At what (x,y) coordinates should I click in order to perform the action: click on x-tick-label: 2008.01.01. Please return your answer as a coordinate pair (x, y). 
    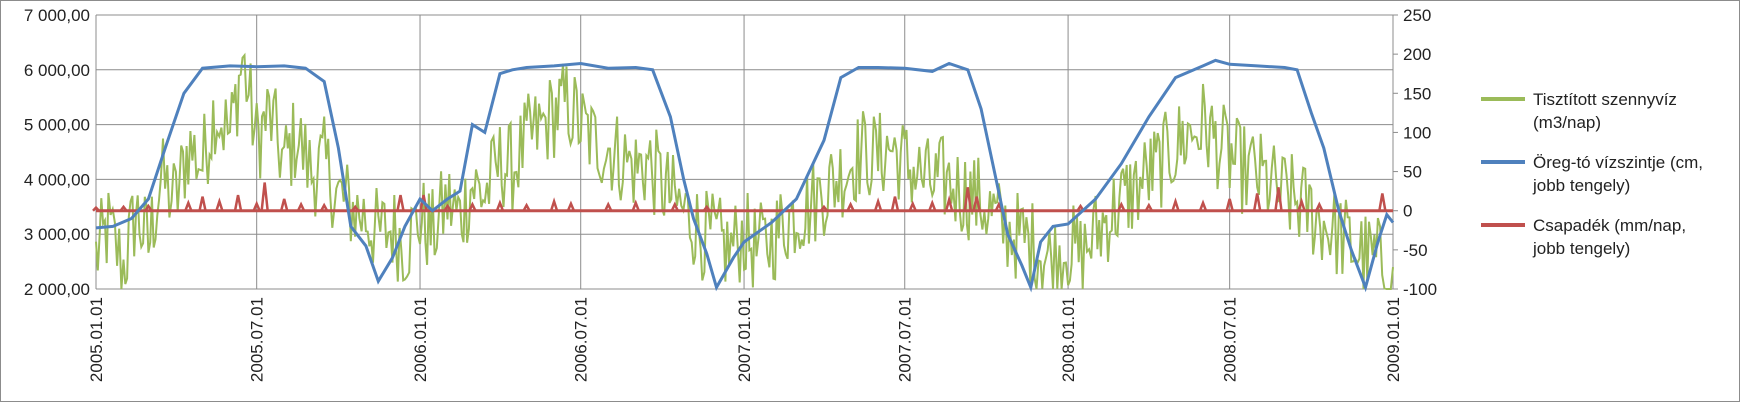
    Looking at the image, I should click on (1068, 339).